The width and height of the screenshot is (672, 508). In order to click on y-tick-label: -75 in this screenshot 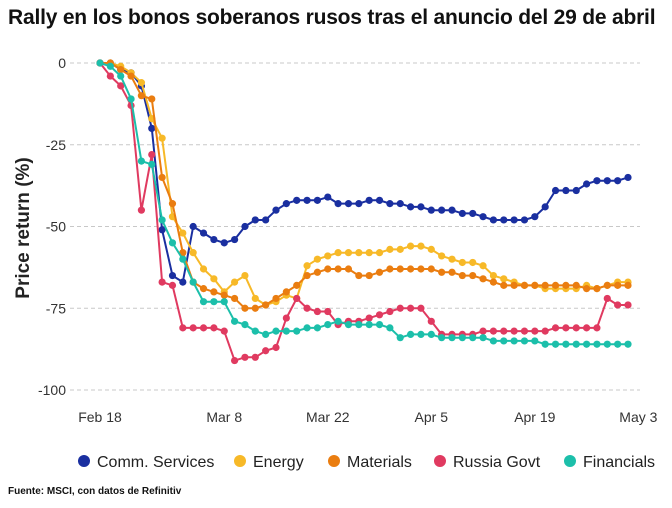, I will do `click(56, 308)`.